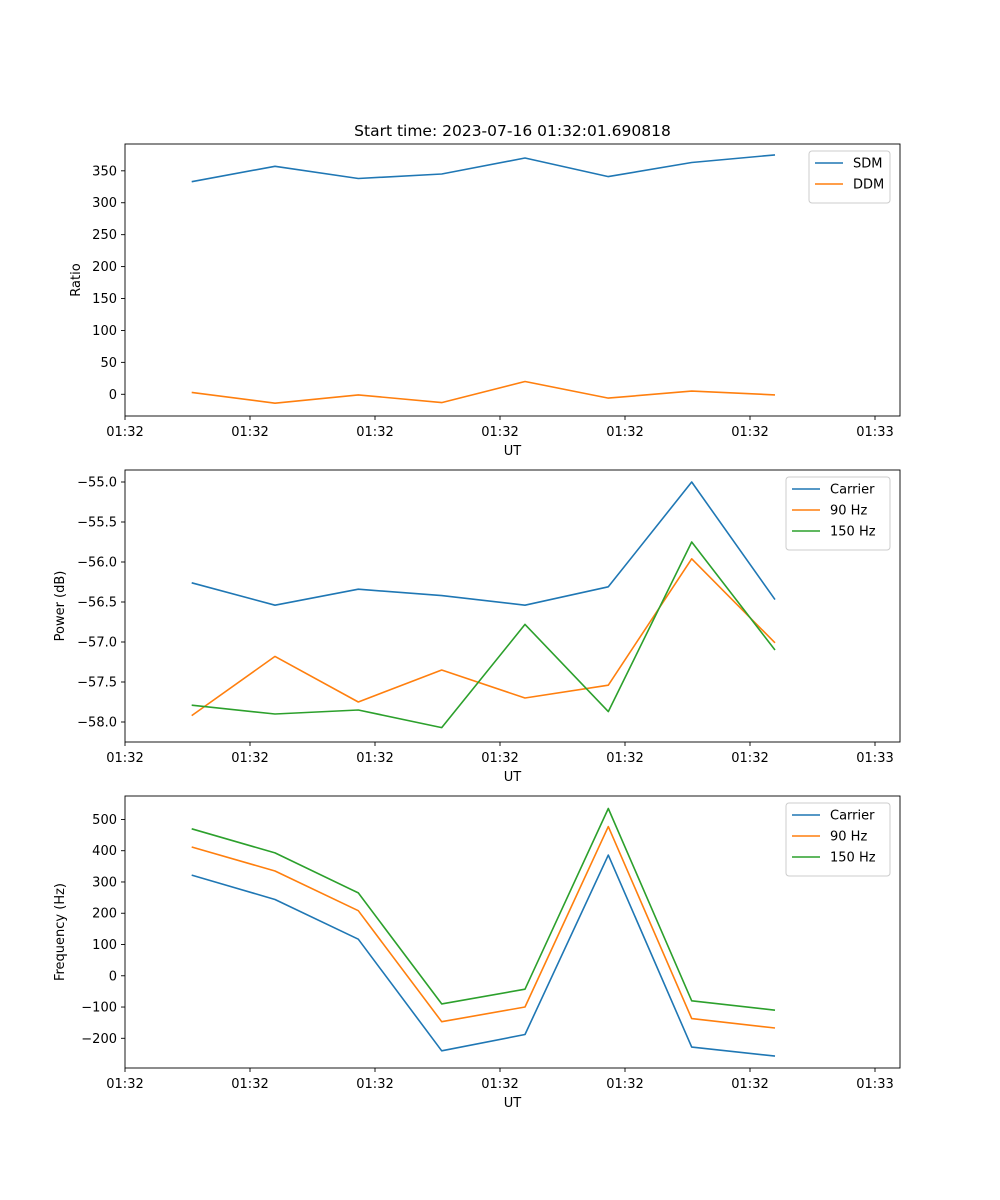  I want to click on y-tick-label: −57.5, so click(97, 683).